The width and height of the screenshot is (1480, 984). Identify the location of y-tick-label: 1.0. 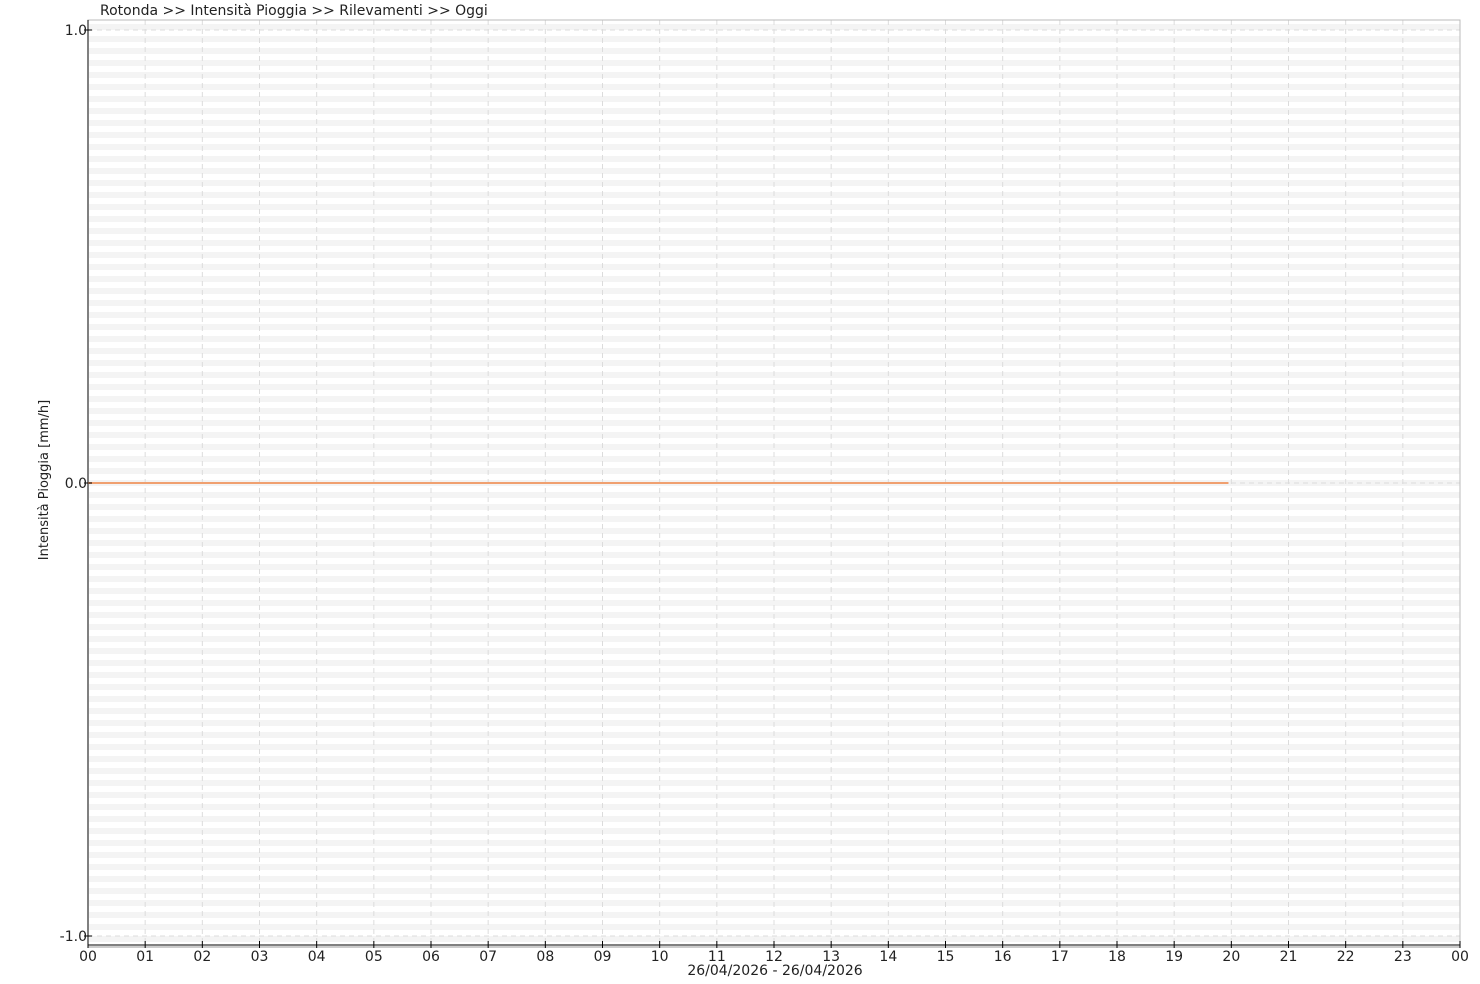
(76, 31).